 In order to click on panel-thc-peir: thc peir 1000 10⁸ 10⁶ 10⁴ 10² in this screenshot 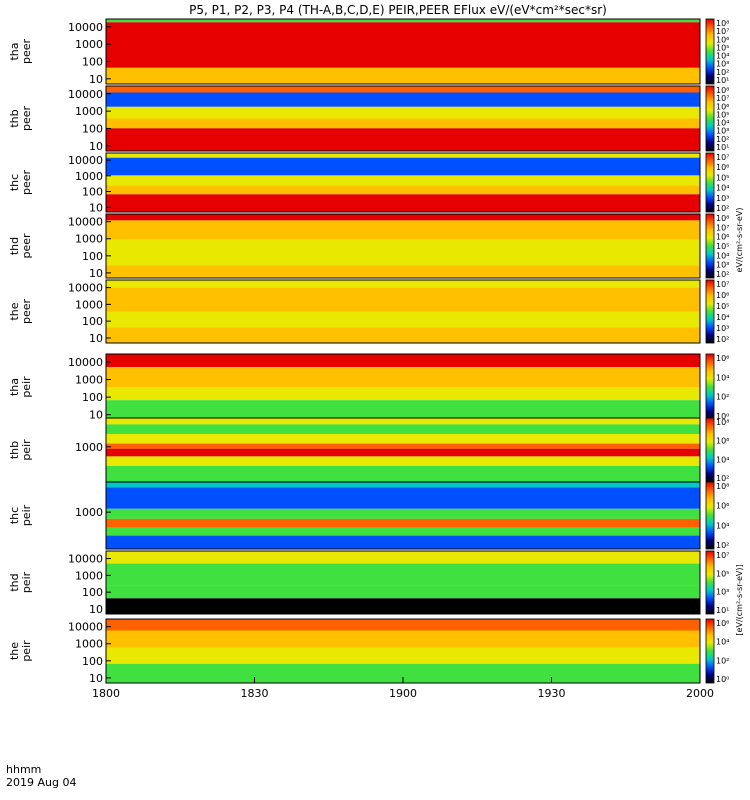, I will do `click(368, 515)`.